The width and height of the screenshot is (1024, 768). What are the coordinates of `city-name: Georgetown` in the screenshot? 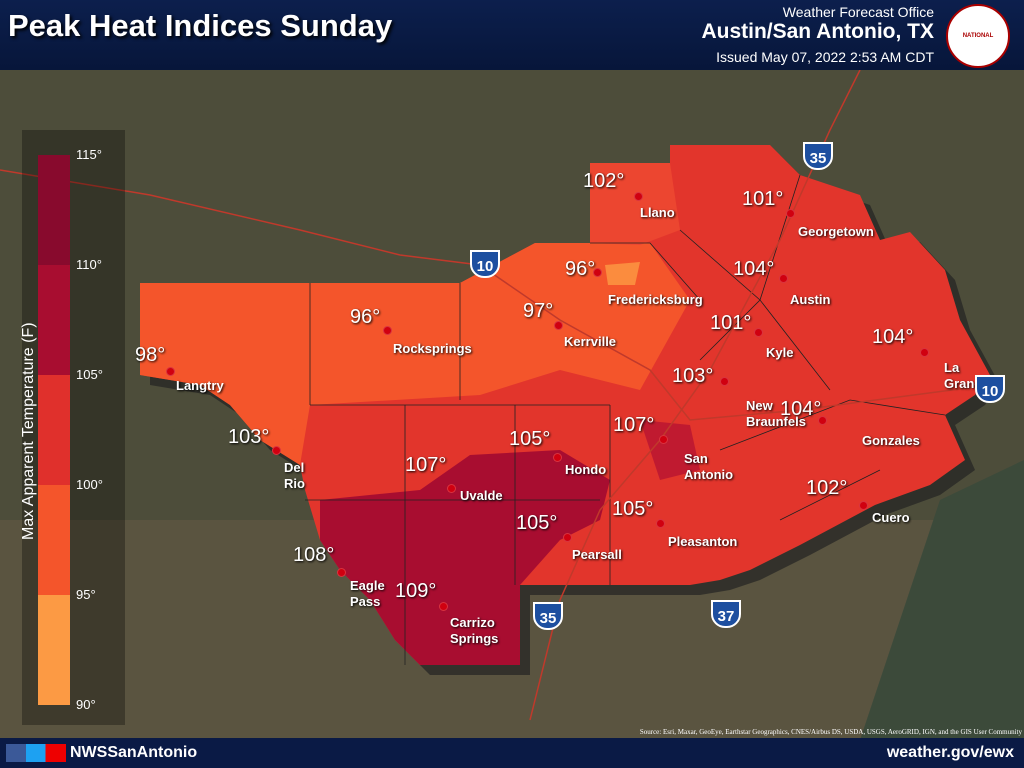 It's located at (836, 231).